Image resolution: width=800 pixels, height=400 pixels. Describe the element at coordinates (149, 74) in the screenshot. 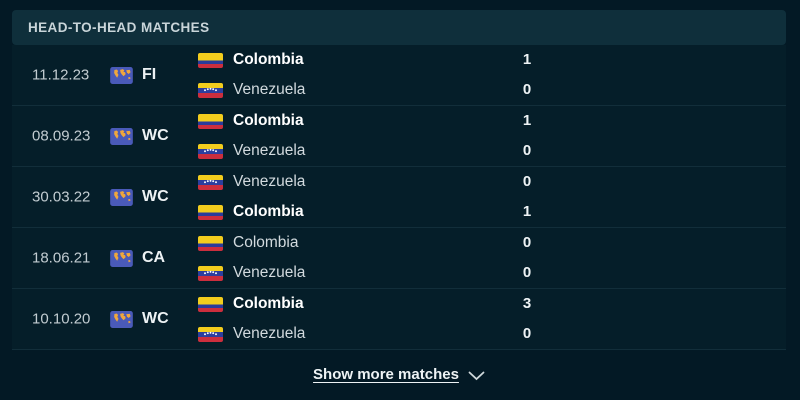

I see `competition-code: FI` at that location.